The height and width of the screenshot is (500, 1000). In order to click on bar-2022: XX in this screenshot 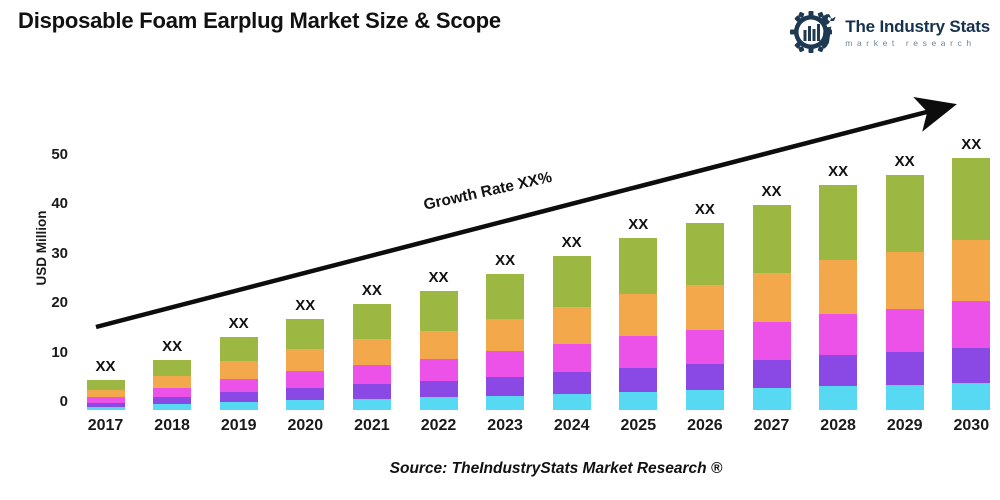, I will do `click(438, 339)`.